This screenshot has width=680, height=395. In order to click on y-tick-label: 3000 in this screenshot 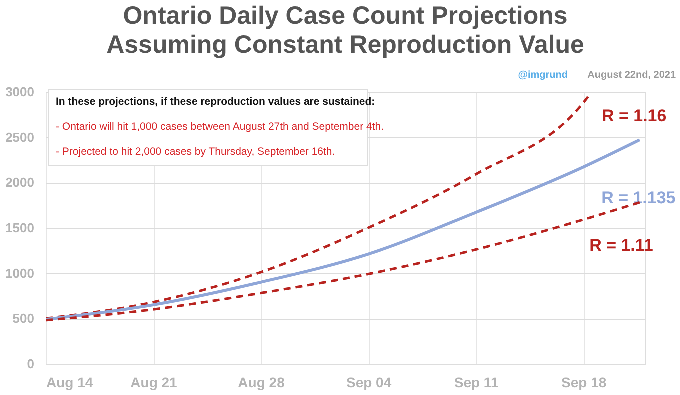, I will do `click(20, 92)`.